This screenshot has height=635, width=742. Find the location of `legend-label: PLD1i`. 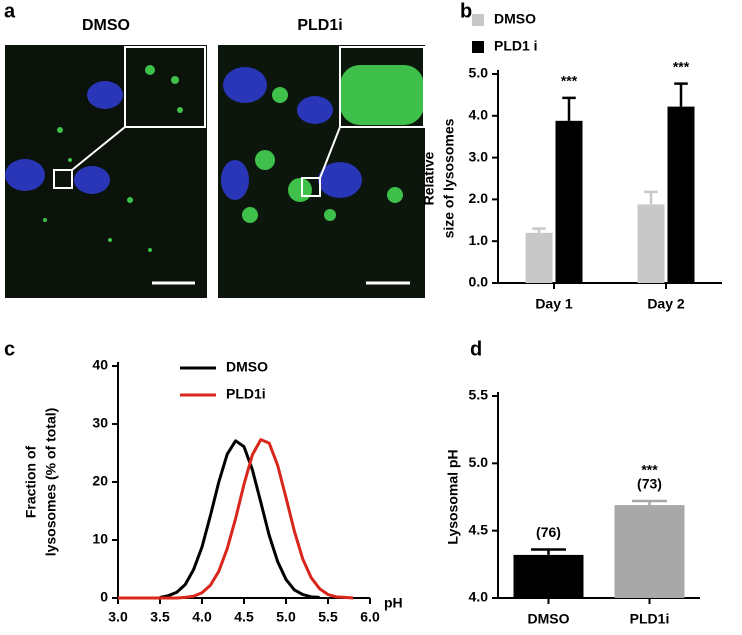

legend-label: PLD1i is located at coordinates (246, 394).